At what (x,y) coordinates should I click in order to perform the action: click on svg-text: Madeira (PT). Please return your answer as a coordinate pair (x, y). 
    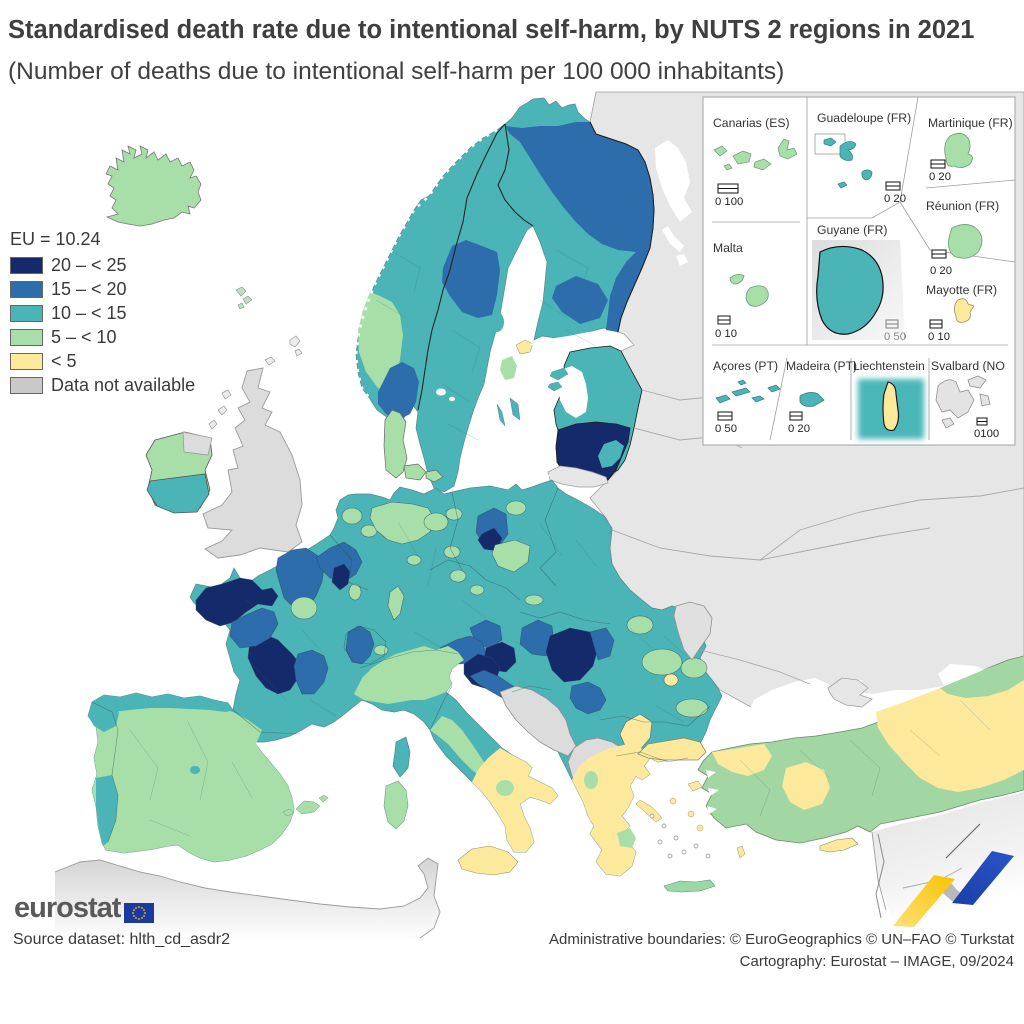
    Looking at the image, I should click on (821, 366).